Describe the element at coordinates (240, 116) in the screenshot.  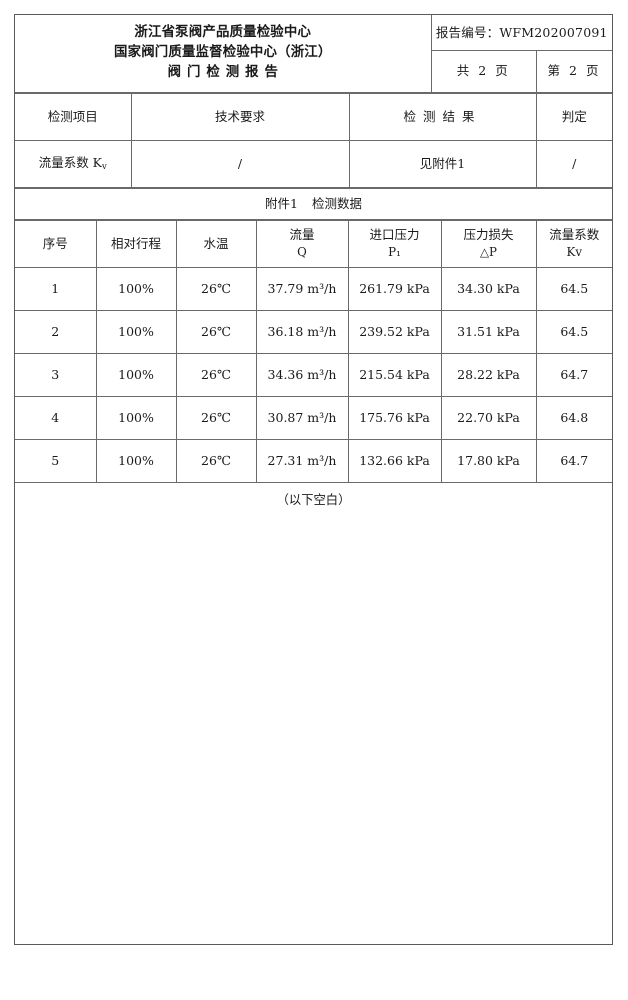
I see `col-header-requirement: 技术要求` at that location.